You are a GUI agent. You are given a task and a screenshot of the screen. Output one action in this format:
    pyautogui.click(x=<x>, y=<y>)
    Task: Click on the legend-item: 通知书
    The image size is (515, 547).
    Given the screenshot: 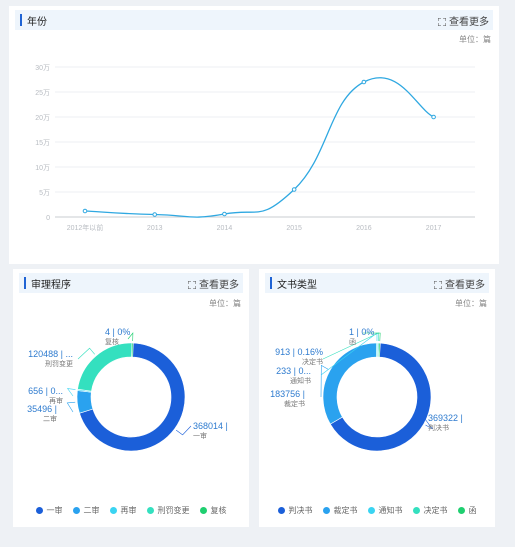 What is the action you would take?
    pyautogui.click(x=385, y=510)
    